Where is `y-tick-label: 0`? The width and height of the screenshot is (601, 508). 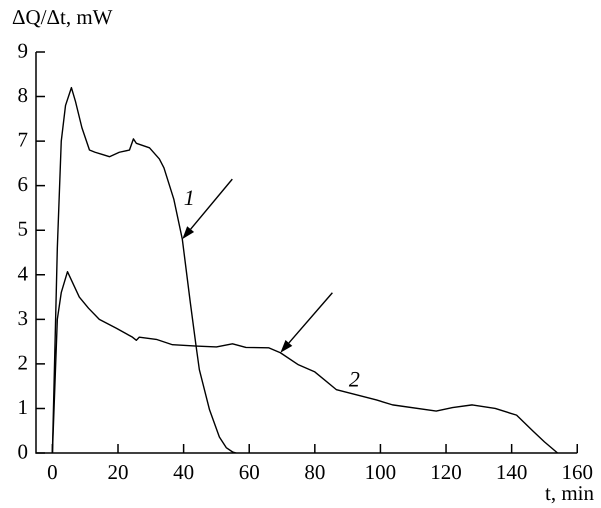 y-tick-label: 0 is located at coordinates (23, 452).